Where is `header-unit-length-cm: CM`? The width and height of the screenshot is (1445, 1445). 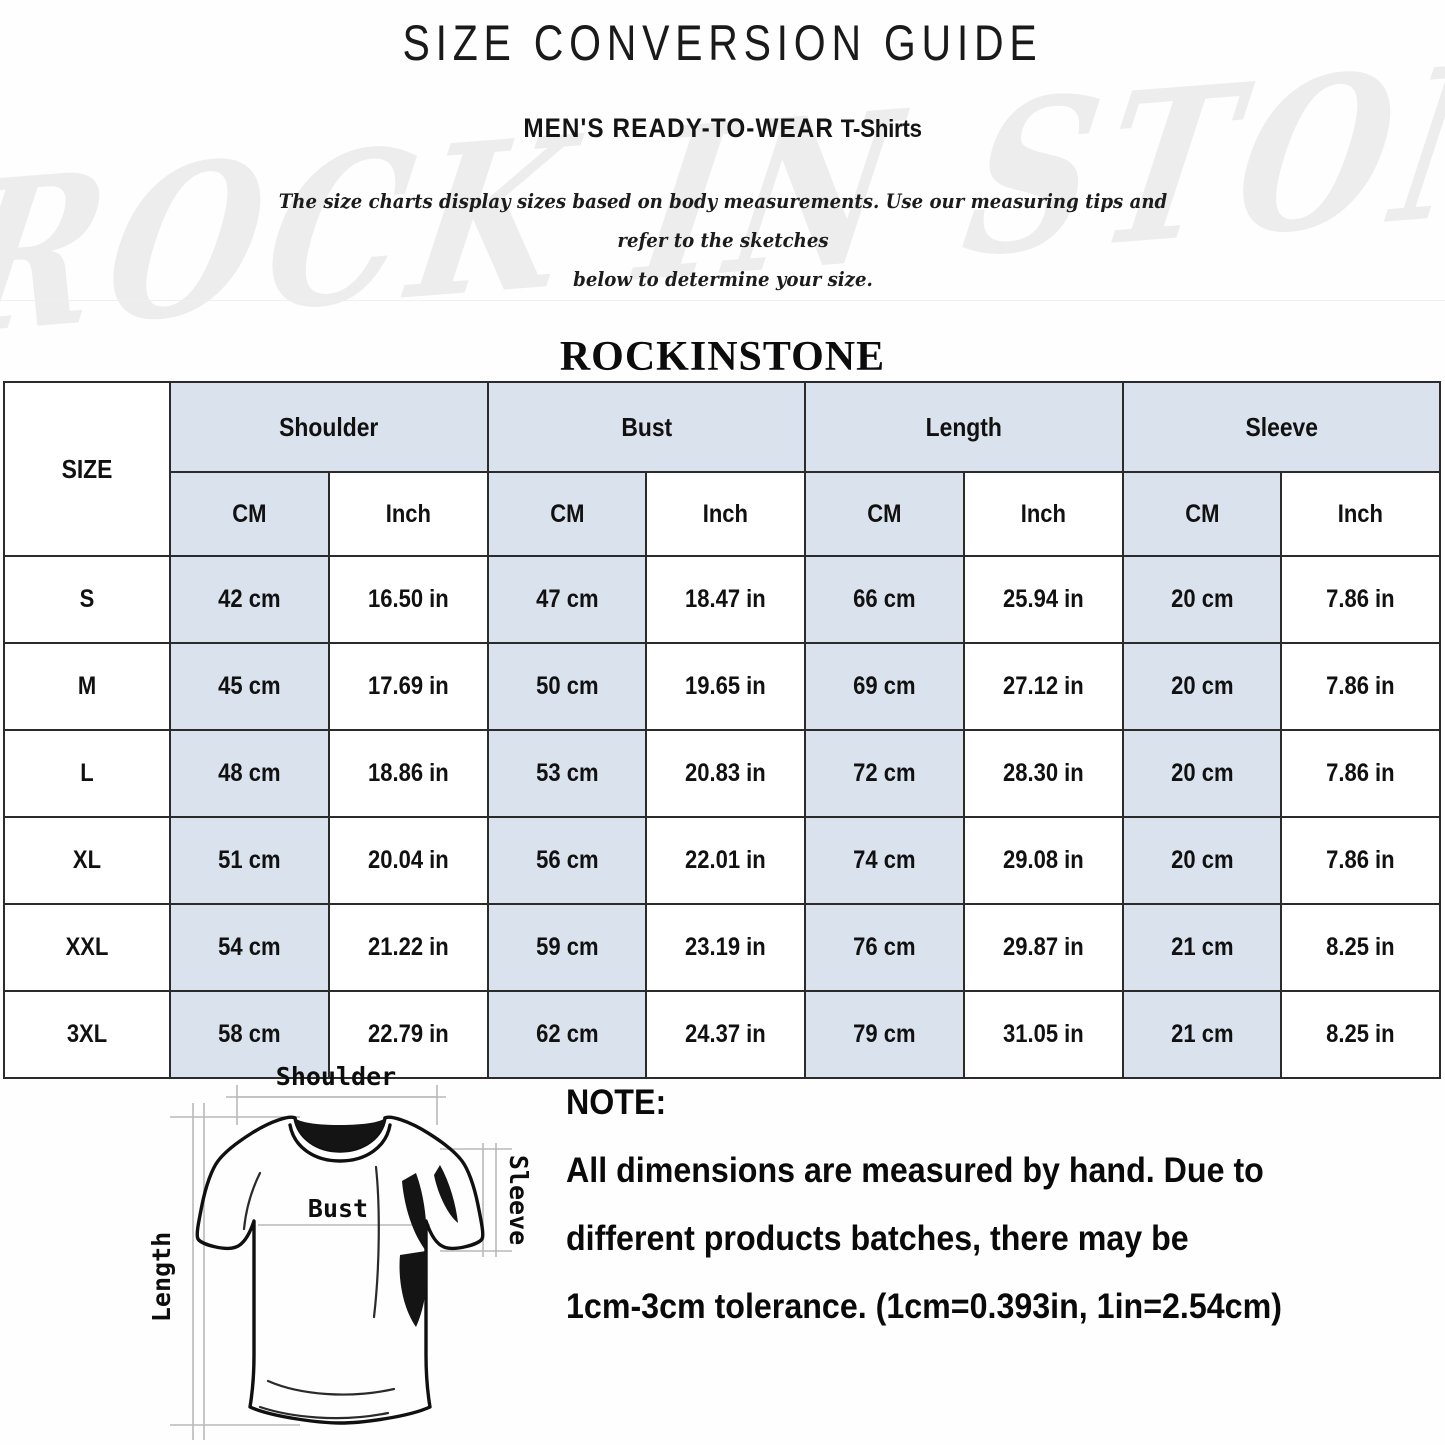 header-unit-length-cm: CM is located at coordinates (884, 514).